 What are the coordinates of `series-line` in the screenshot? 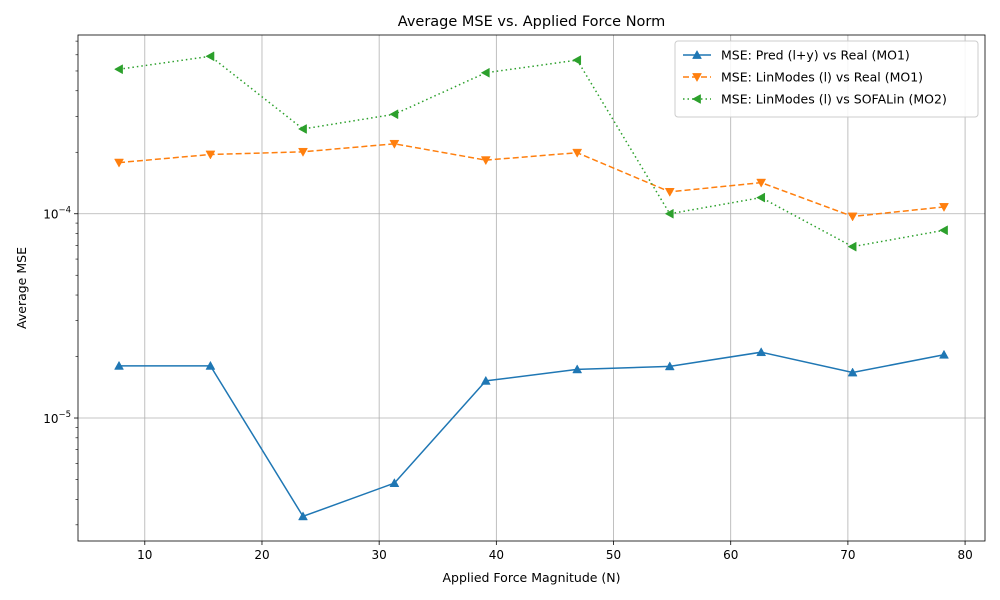 It's located at (531, 180).